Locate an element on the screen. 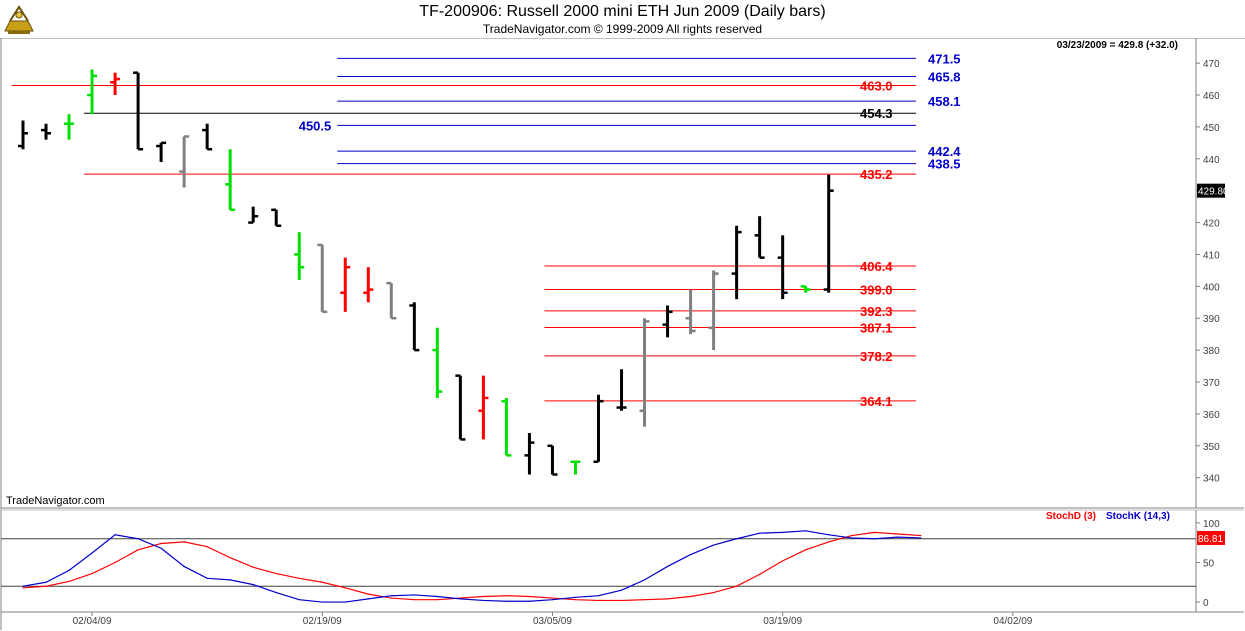 This screenshot has height=631, width=1245. stoch-last-box is located at coordinates (1211, 537).